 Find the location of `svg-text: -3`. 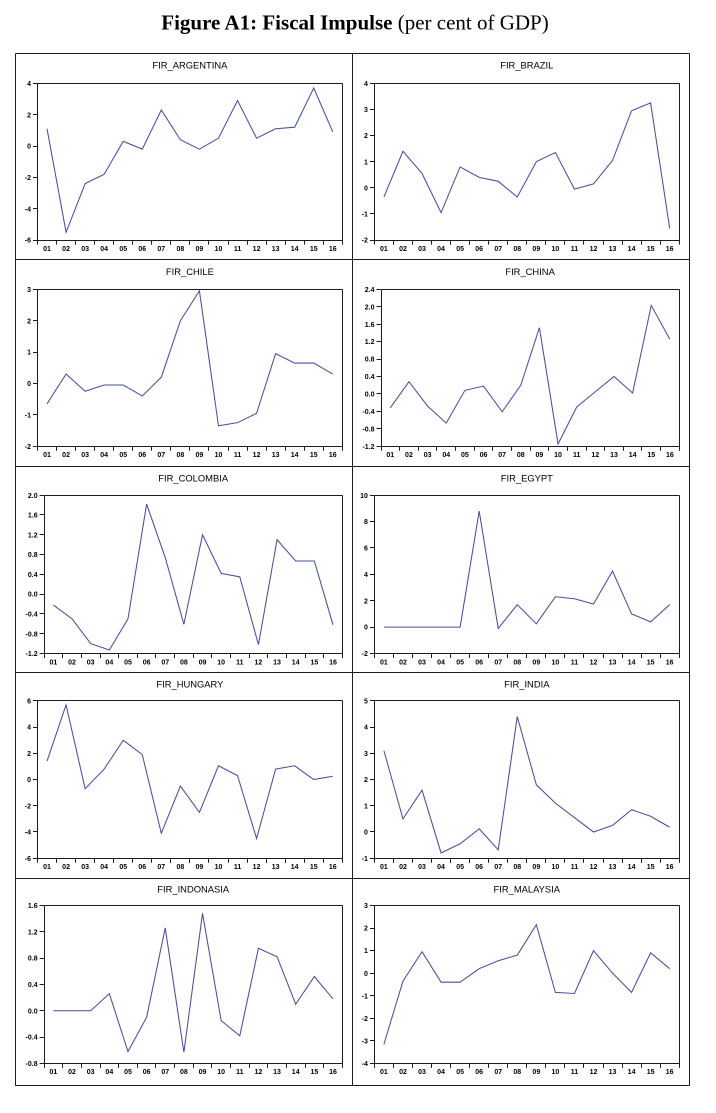

svg-text: -3 is located at coordinates (365, 1041).